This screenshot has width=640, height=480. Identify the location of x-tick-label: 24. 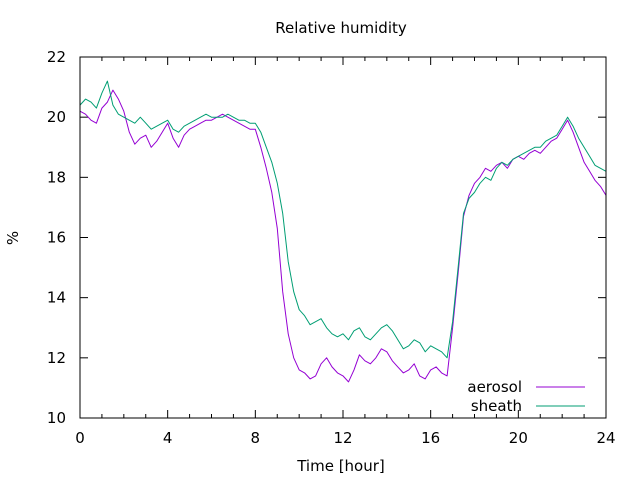
(605, 438).